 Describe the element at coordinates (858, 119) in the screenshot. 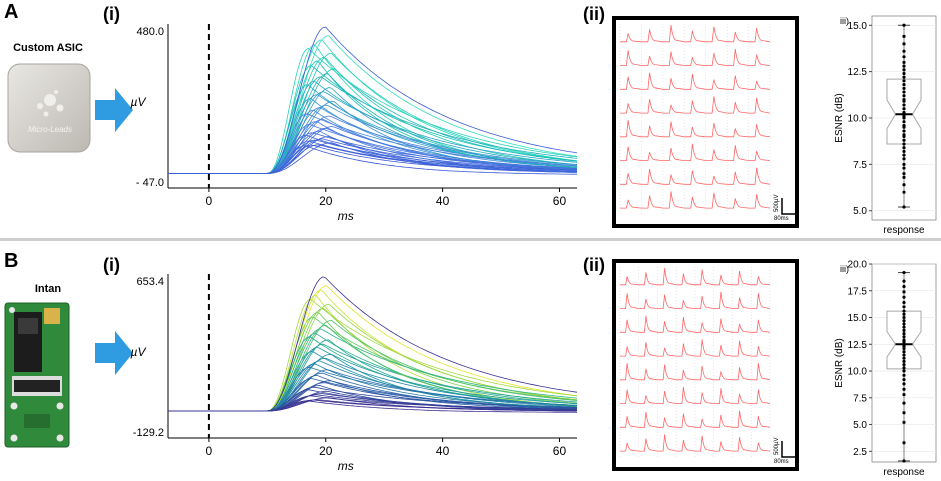

I see `y-tick-label: 10.0` at that location.